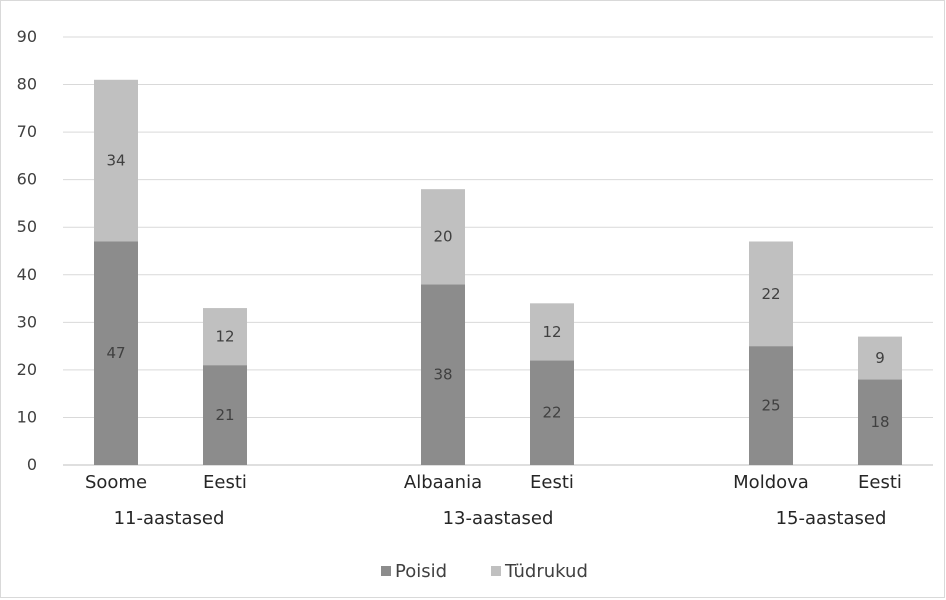 Image resolution: width=946 pixels, height=600 pixels. I want to click on data-label: 38, so click(442, 375).